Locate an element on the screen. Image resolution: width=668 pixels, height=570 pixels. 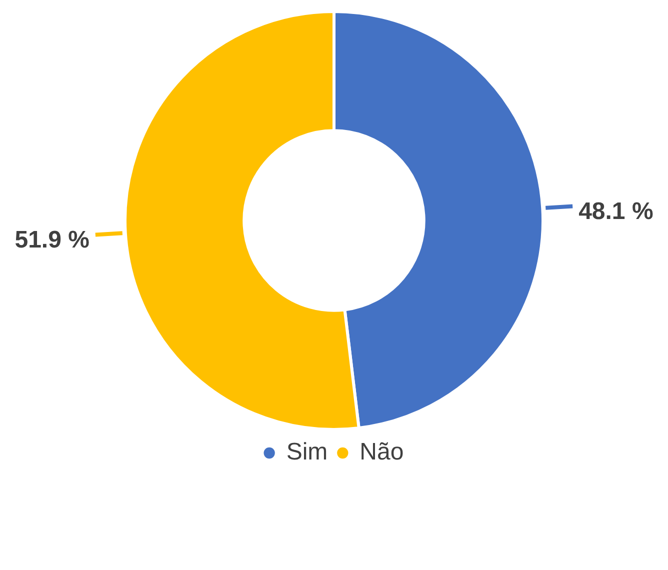
data-label: 51.9 % is located at coordinates (52, 240).